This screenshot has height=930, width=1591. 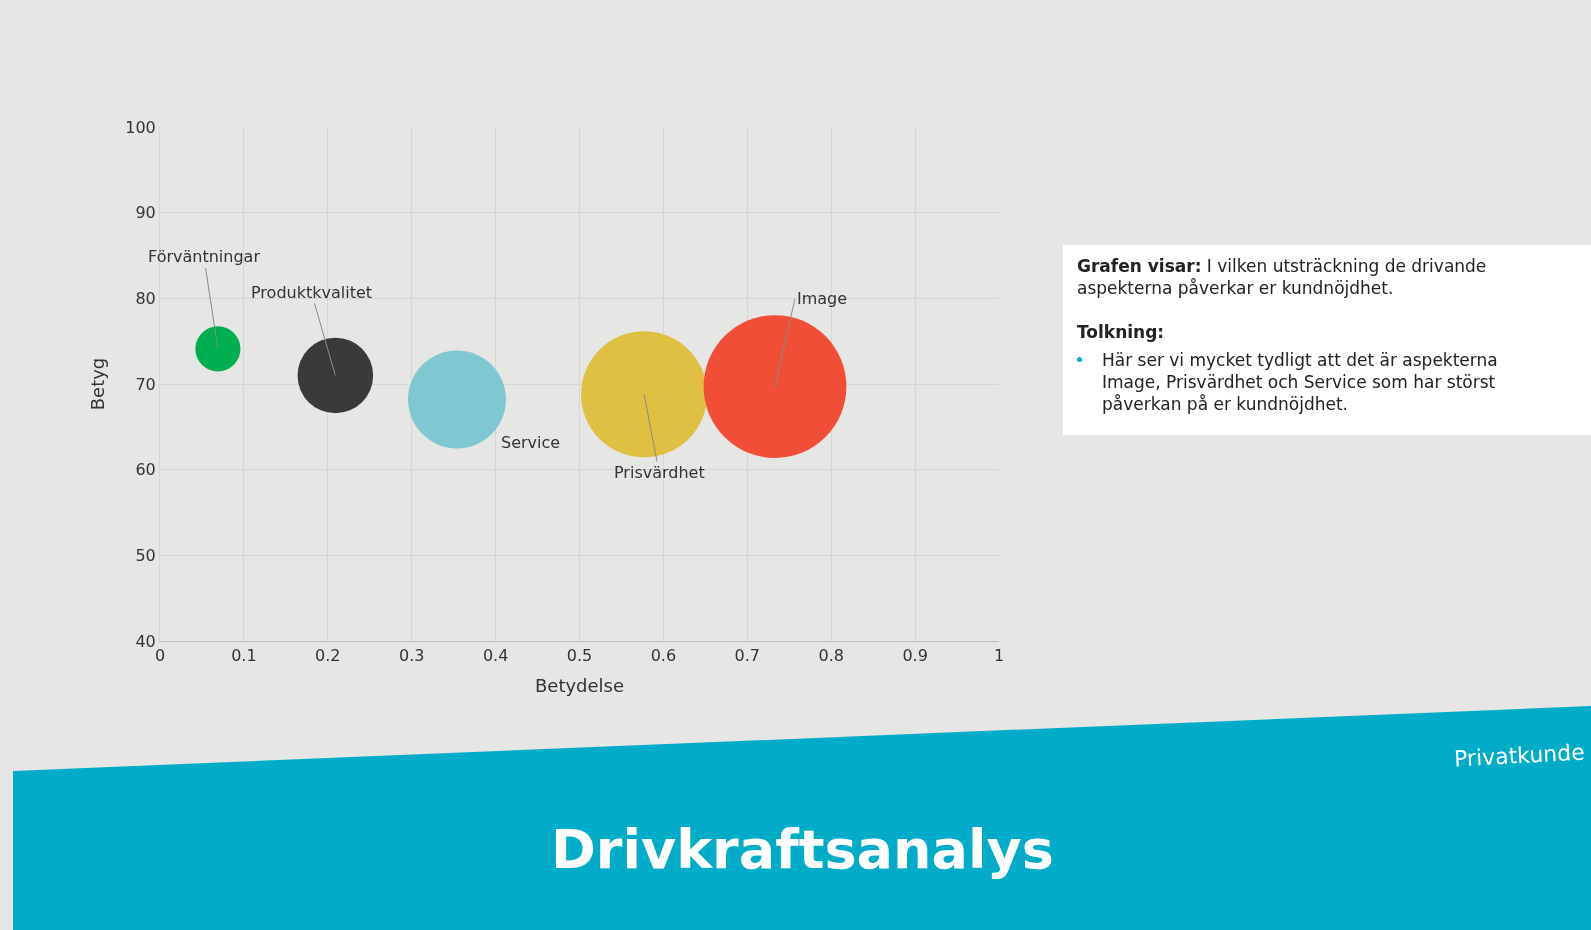 What do you see at coordinates (831, 656) in the screenshot?
I see `x-tick-label: 0.8` at bounding box center [831, 656].